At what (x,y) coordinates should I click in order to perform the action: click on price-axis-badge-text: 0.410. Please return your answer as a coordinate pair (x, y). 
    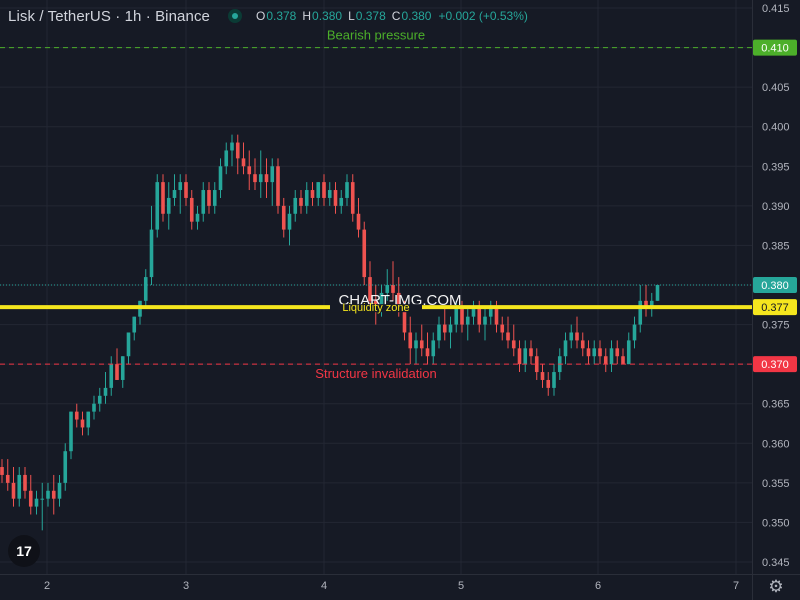
    Looking at the image, I should click on (775, 49).